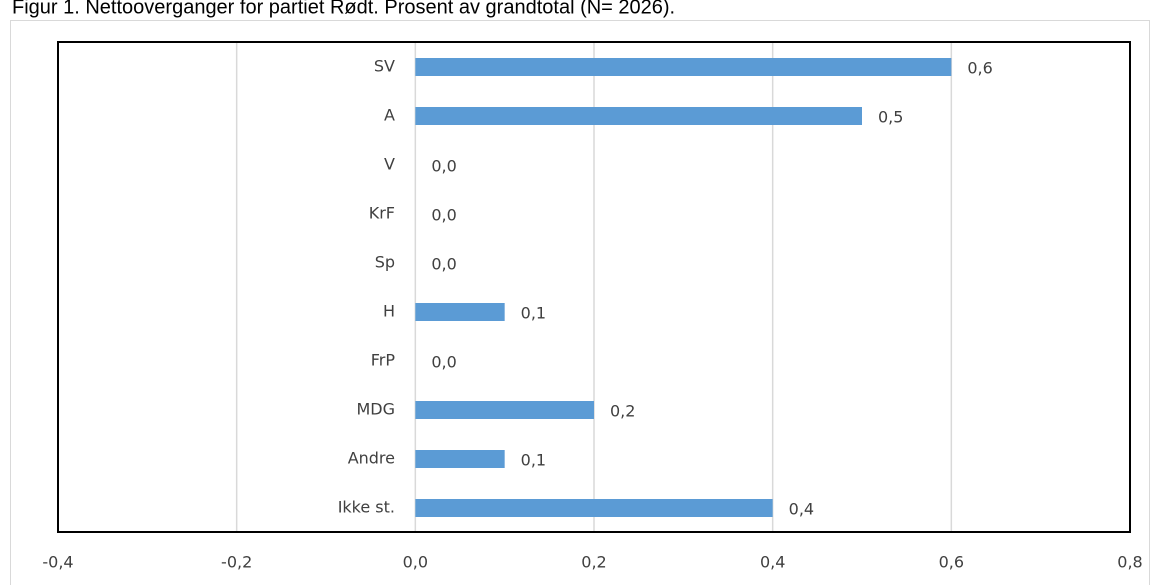 The image size is (1160, 585). What do you see at coordinates (366, 507) in the screenshot?
I see `y-tick-label: Ikke st.` at bounding box center [366, 507].